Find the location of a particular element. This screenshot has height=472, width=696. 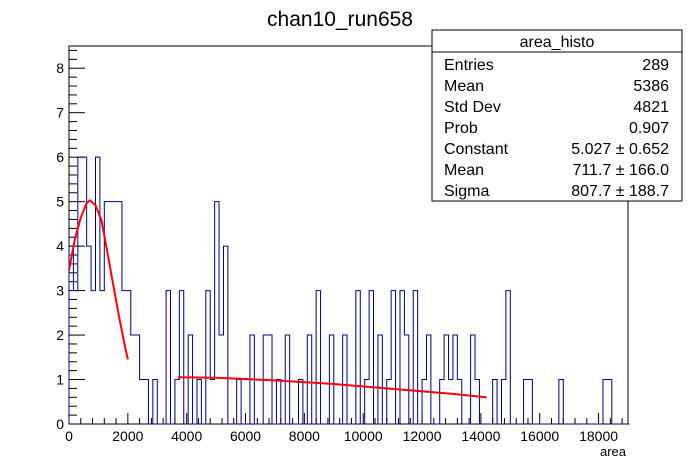

x-tick-label: 16000 is located at coordinates (539, 436).